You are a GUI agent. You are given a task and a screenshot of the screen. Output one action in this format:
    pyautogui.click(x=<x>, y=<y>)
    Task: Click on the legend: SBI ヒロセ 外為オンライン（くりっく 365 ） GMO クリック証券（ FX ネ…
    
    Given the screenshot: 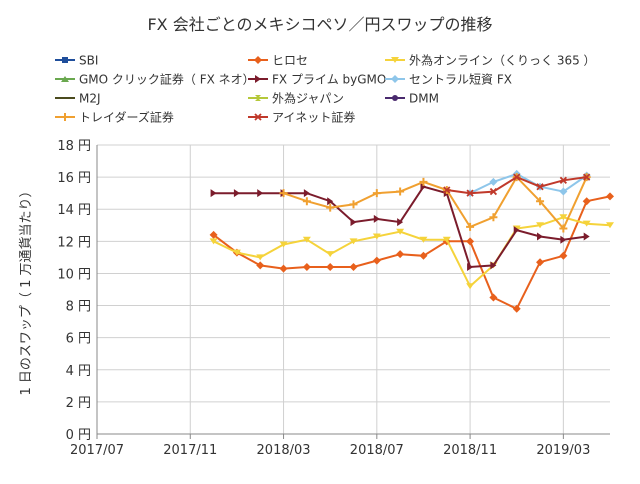 What is the action you would take?
    pyautogui.click(x=325, y=89)
    